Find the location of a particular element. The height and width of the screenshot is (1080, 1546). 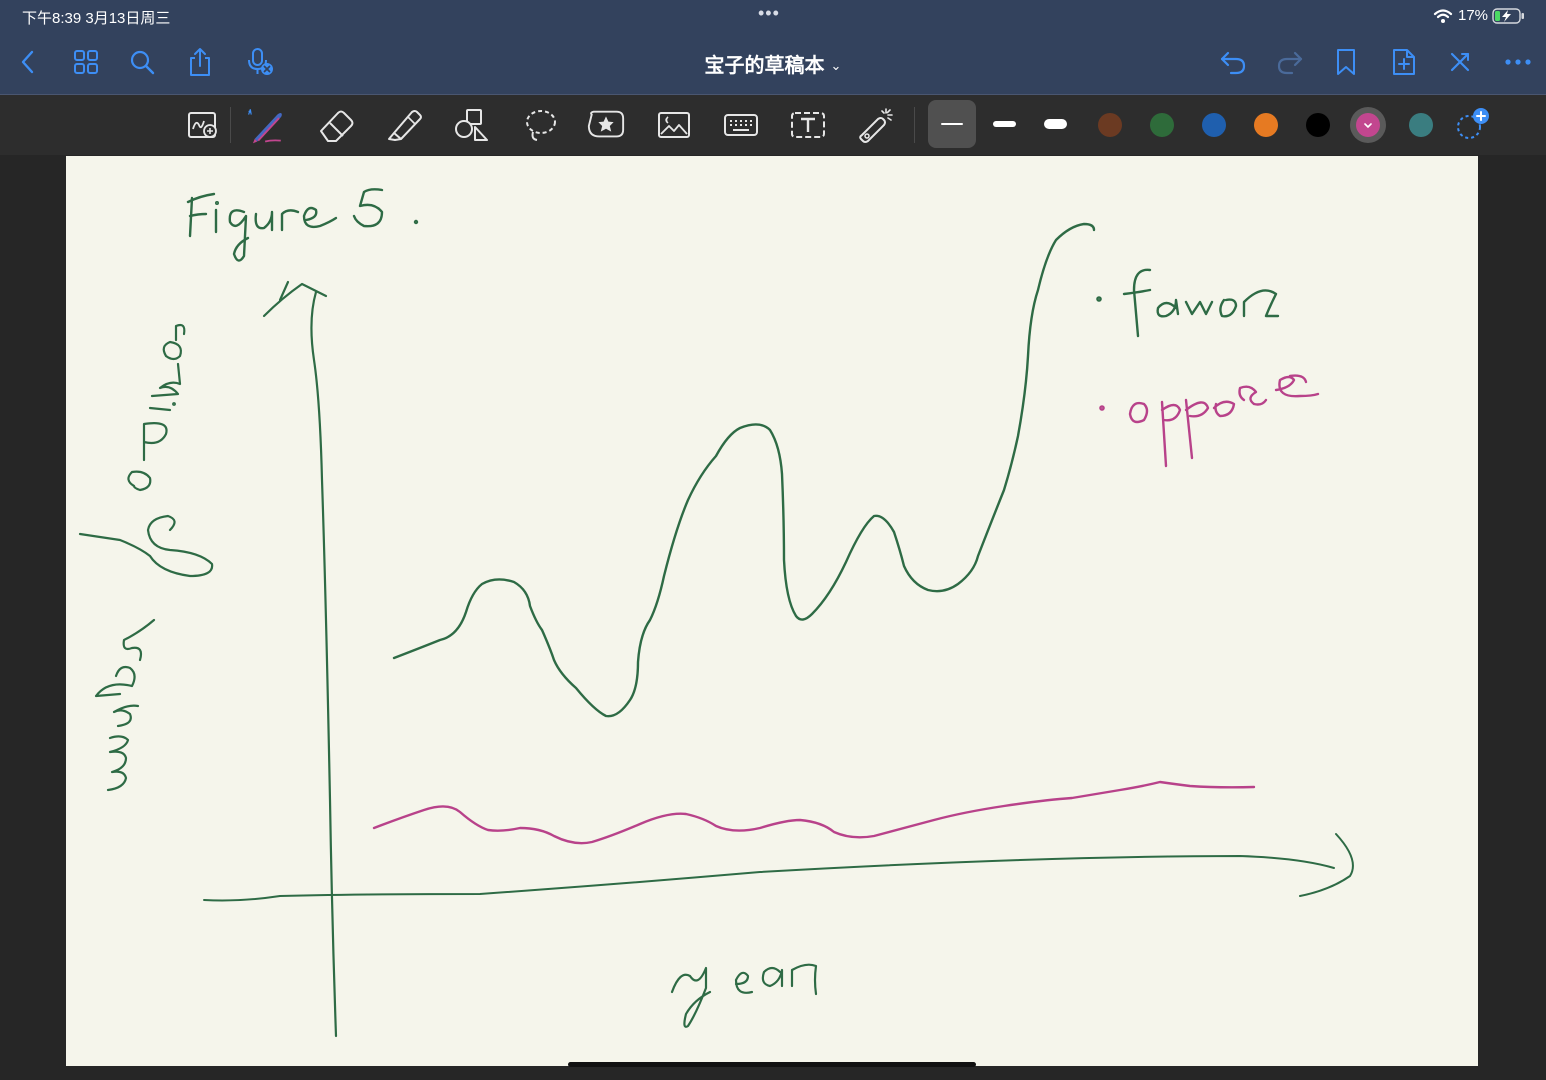

eraser-icon is located at coordinates (337, 126).